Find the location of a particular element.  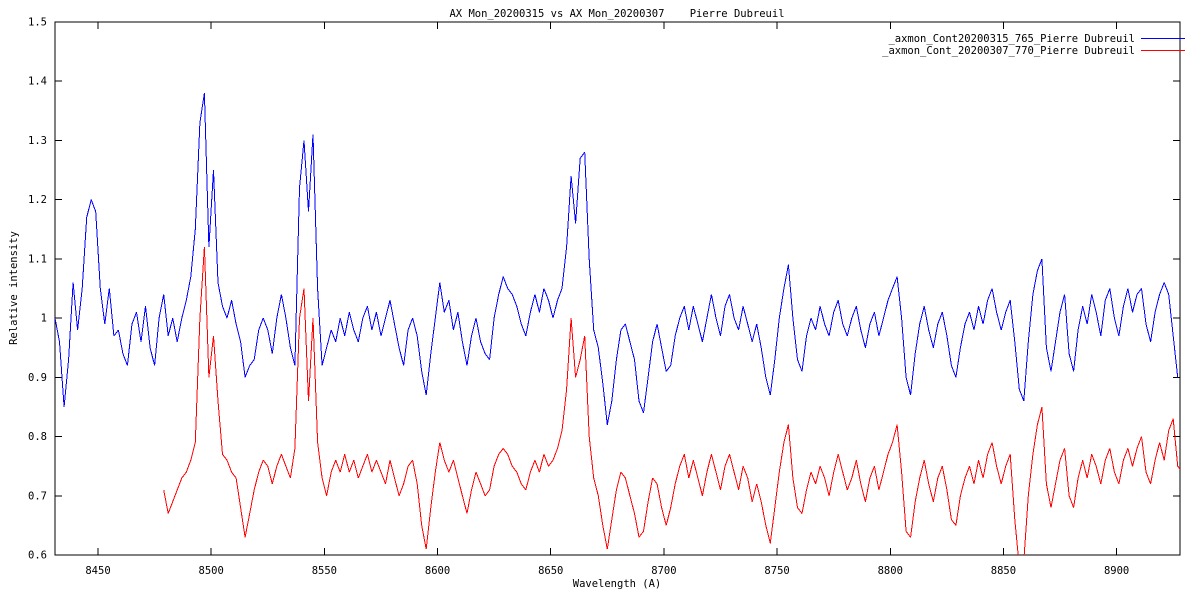

y-tick-label: 1.2 is located at coordinates (37, 200).